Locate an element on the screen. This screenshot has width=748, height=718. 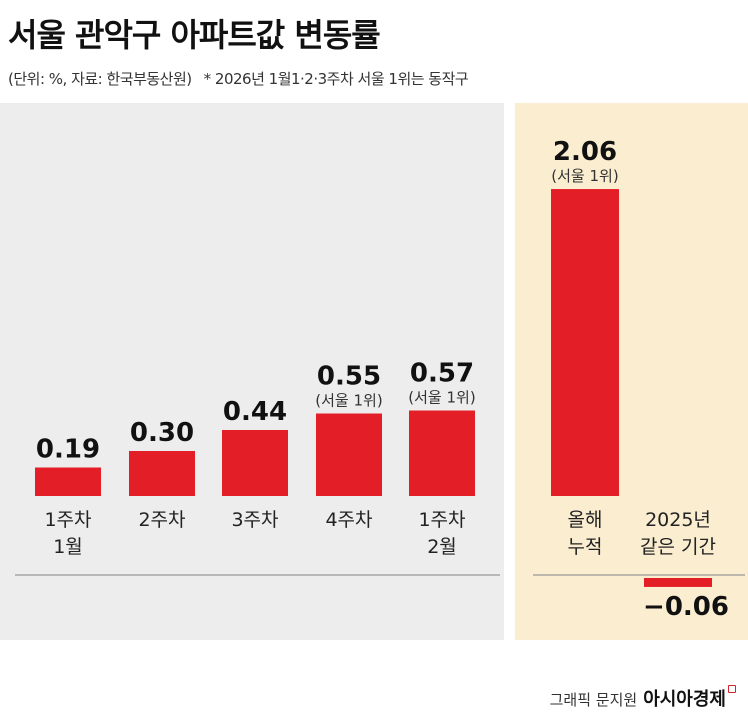
credit-text: 그래픽 문지원 is located at coordinates (593, 700).